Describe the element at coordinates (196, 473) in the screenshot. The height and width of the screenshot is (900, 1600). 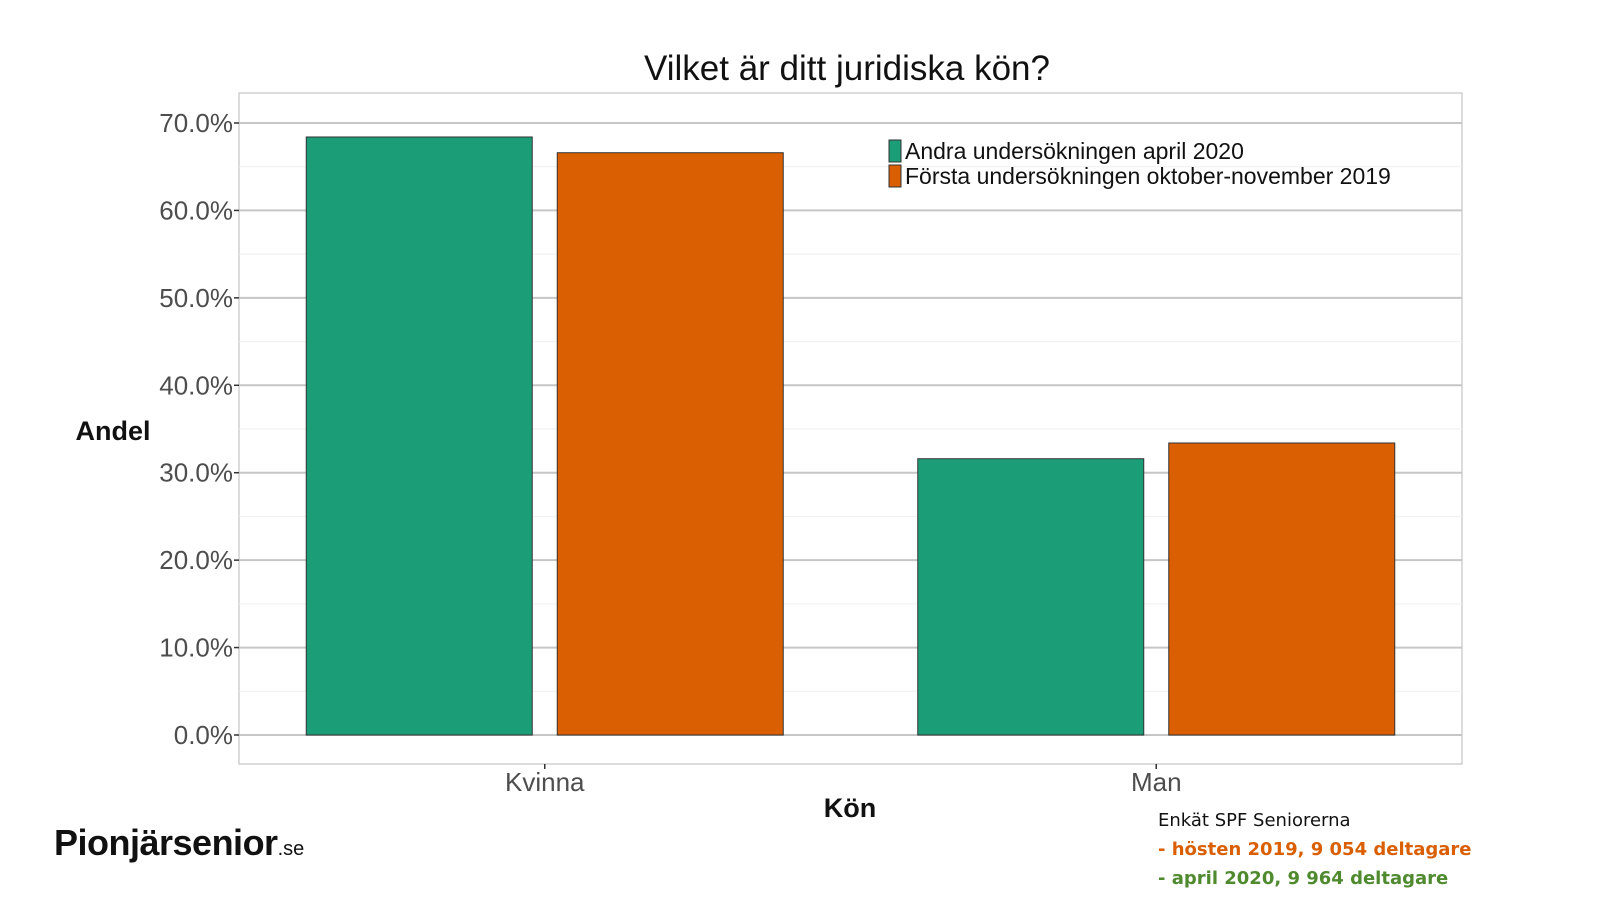
I see `y-tick-label: 30.0%` at that location.